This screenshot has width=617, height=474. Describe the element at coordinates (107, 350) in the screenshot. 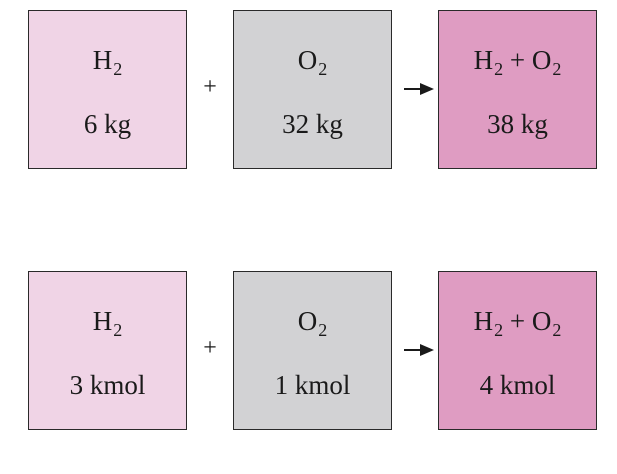

I see `hydrogen-box: H2 3 kmol` at that location.